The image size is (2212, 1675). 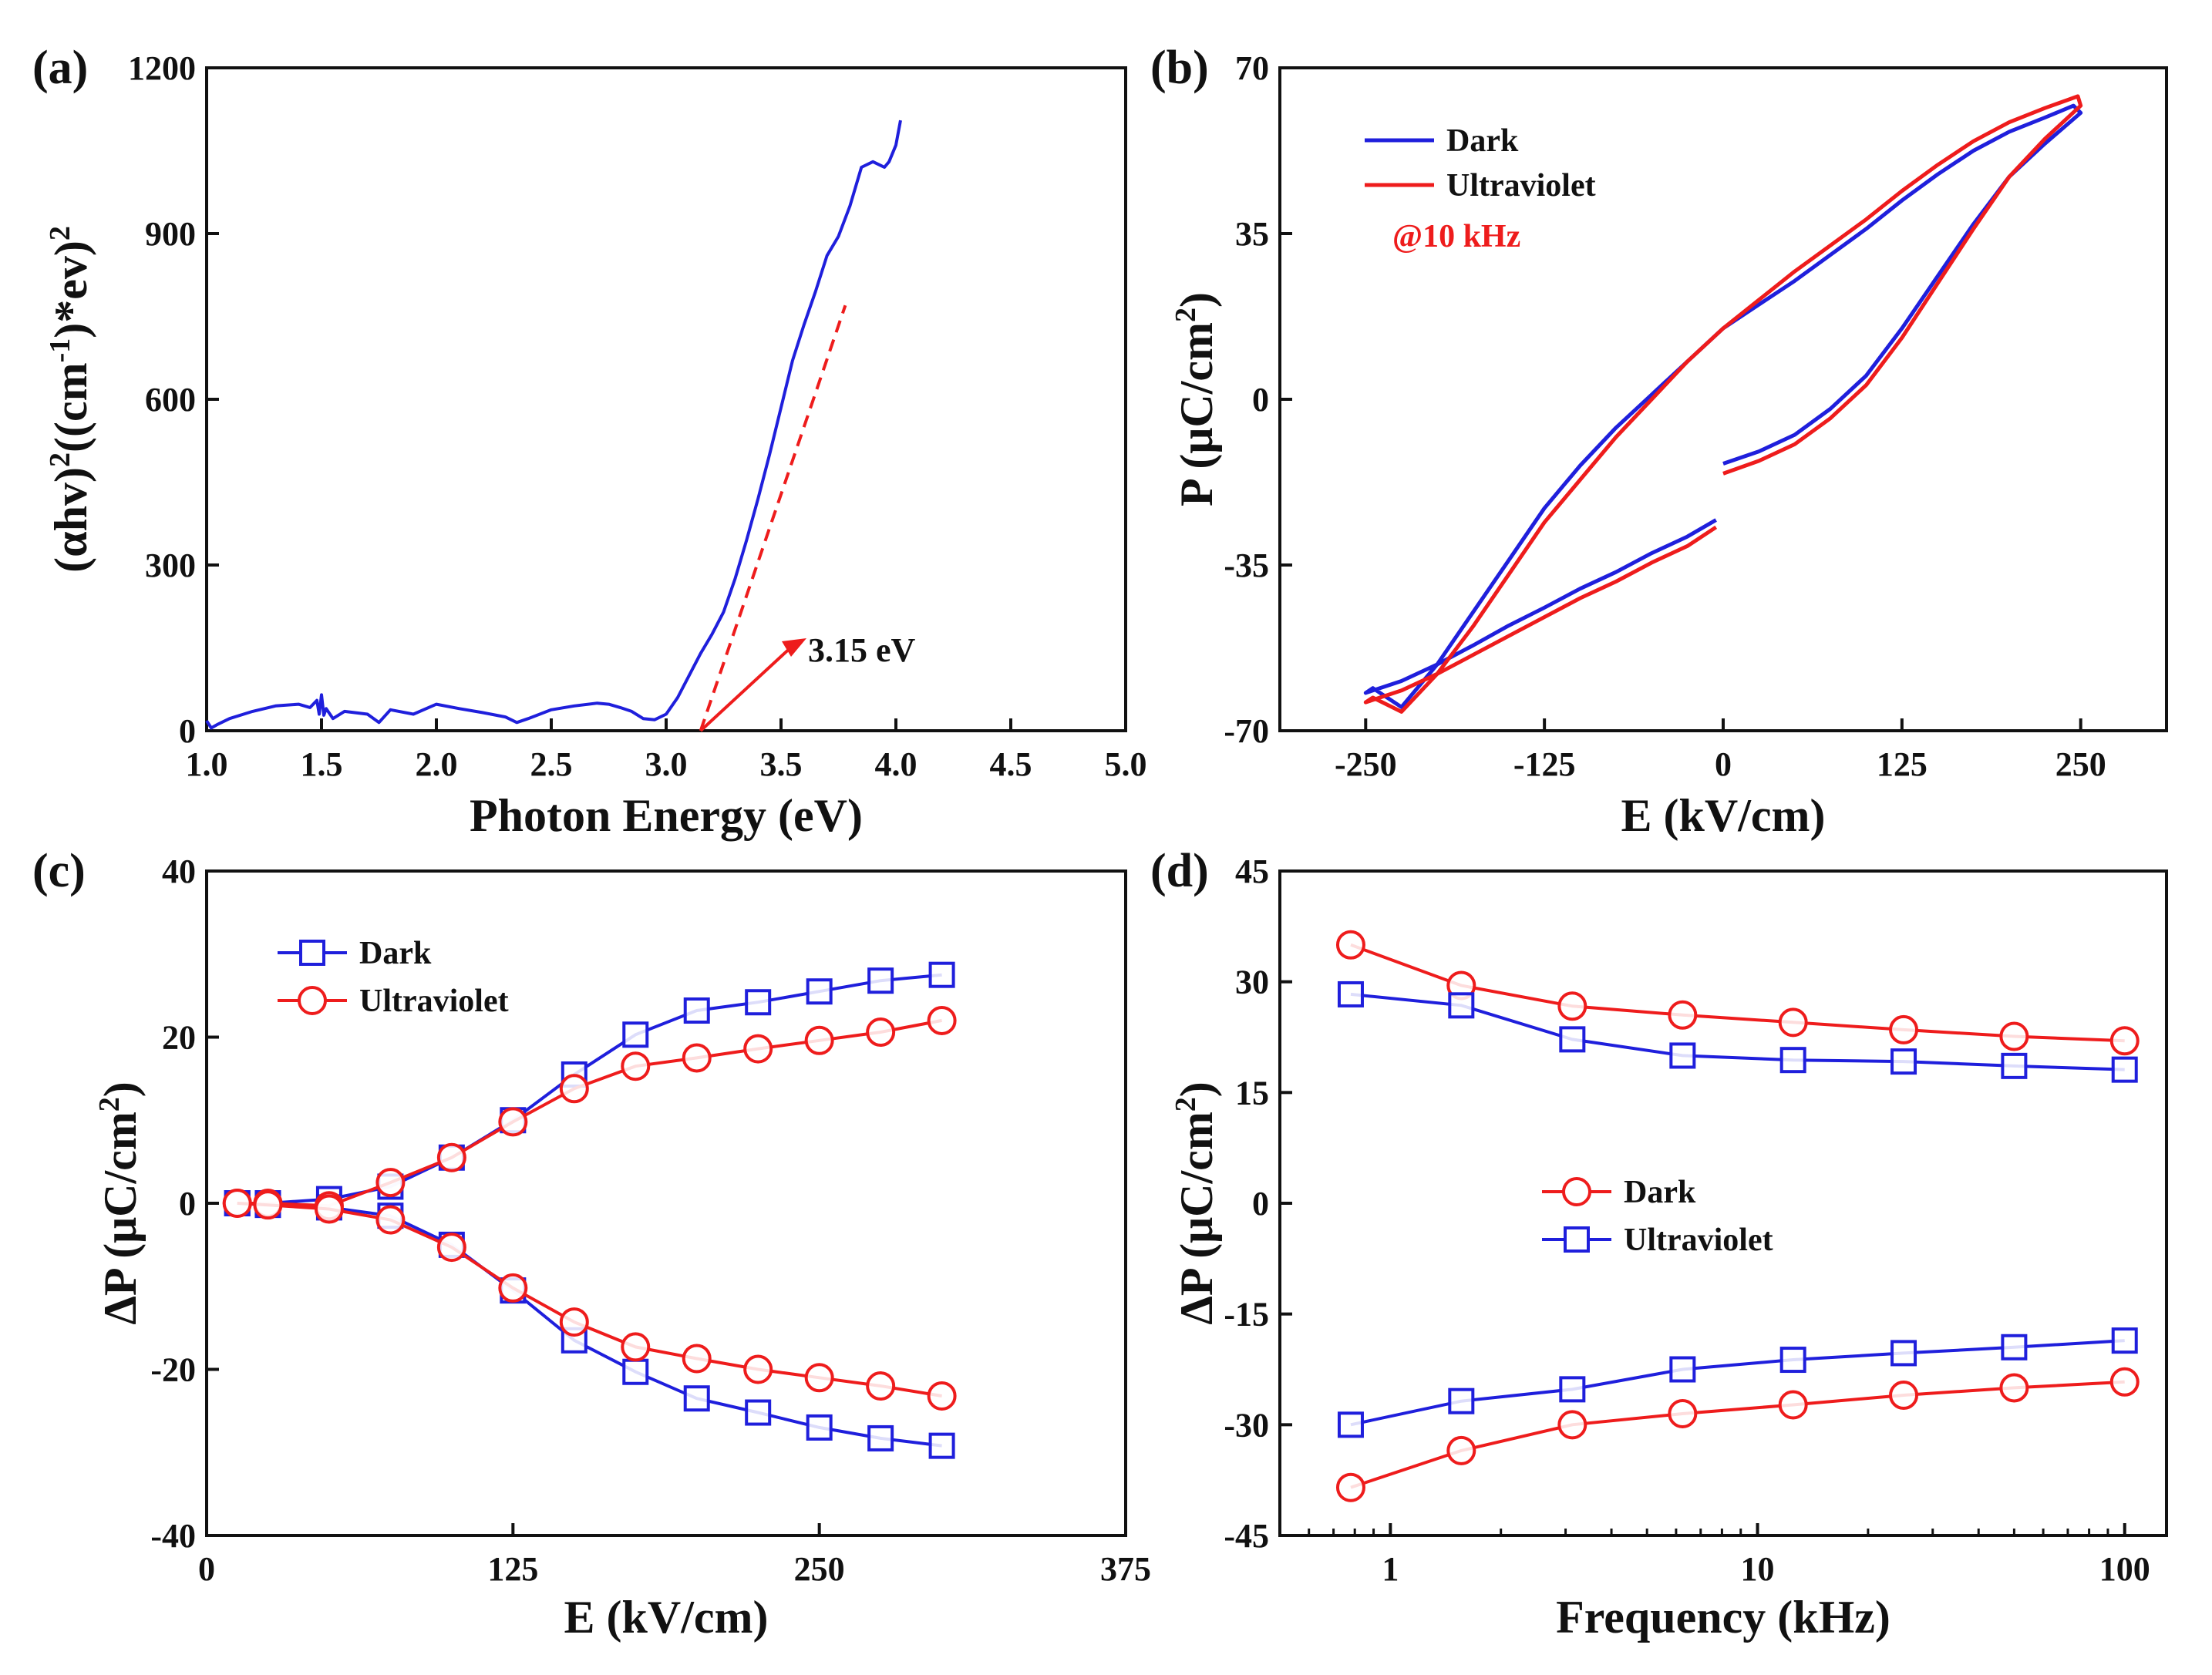 What do you see at coordinates (1260, 1204) in the screenshot?
I see `panel-d-y-tick-label-3: 0` at bounding box center [1260, 1204].